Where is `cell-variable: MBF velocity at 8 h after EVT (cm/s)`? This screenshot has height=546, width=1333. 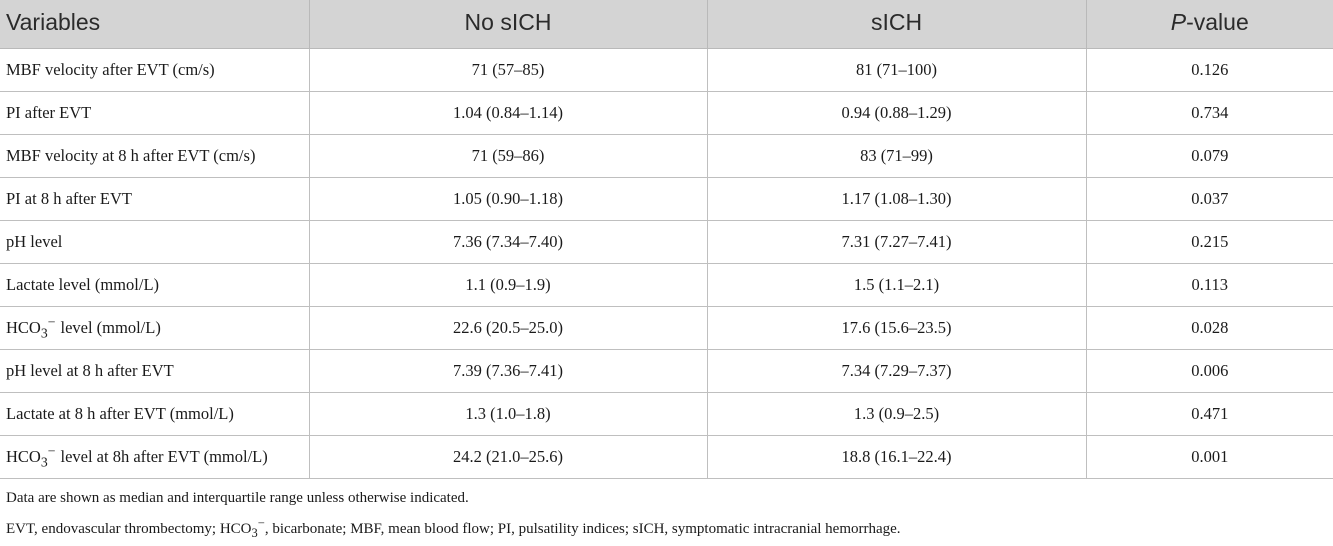
cell-variable: MBF velocity at 8 h after EVT (cm/s) is located at coordinates (155, 156).